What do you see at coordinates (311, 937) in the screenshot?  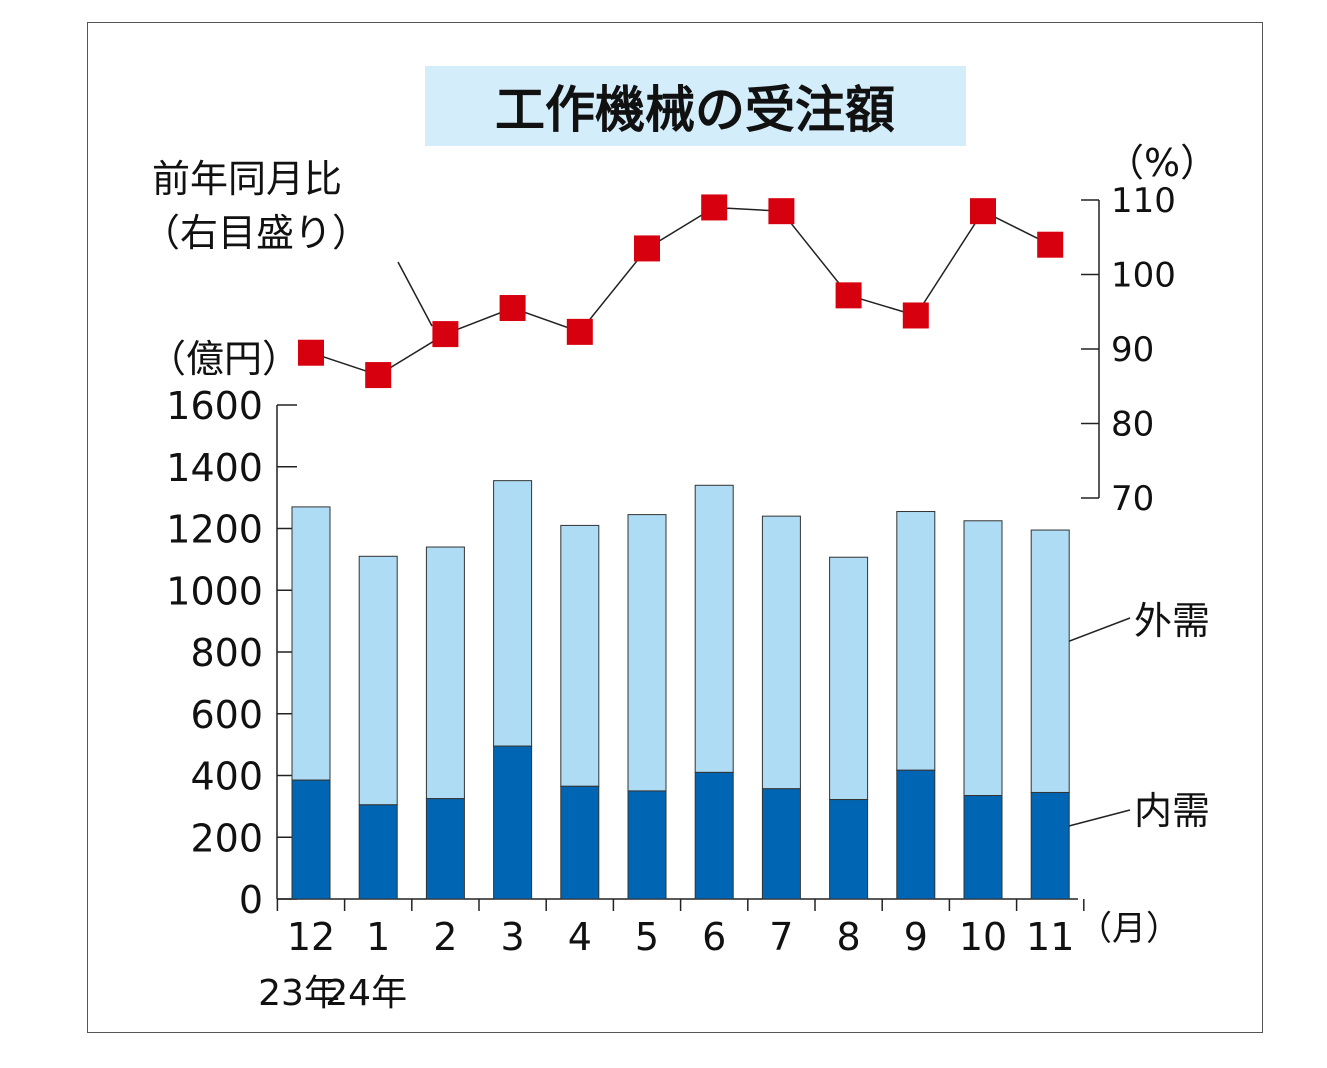 I see `x-tick-label: 12` at bounding box center [311, 937].